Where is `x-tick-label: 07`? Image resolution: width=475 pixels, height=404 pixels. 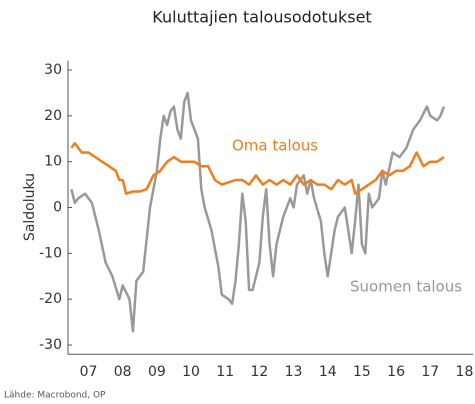
x-tick-label: 07 is located at coordinates (89, 372).